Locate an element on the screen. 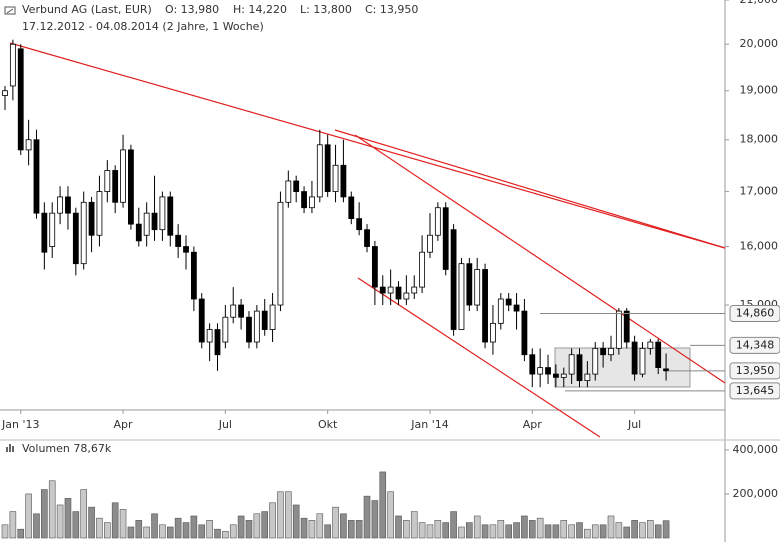 This screenshot has width=780, height=542. volume-tick-label: 400,000 is located at coordinates (756, 449).